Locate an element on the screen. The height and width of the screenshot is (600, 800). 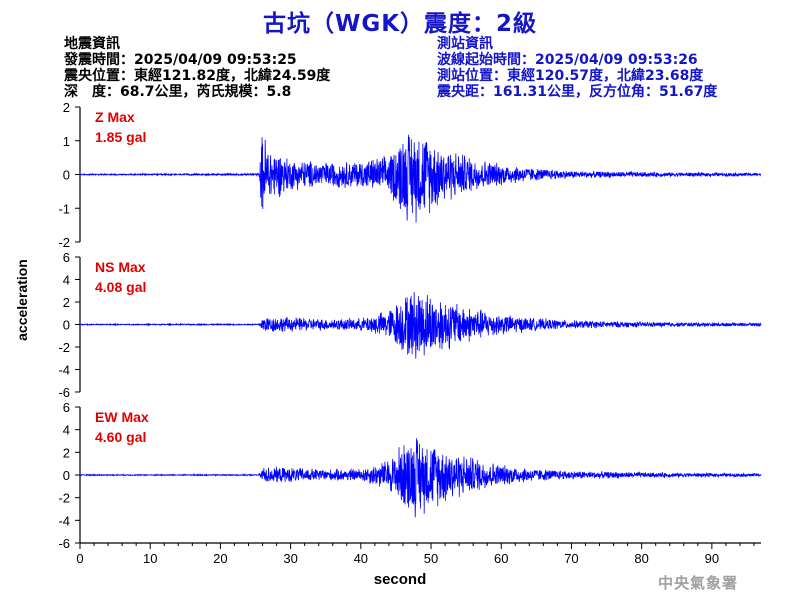
x-tick-label: 10 is located at coordinates (150, 558).